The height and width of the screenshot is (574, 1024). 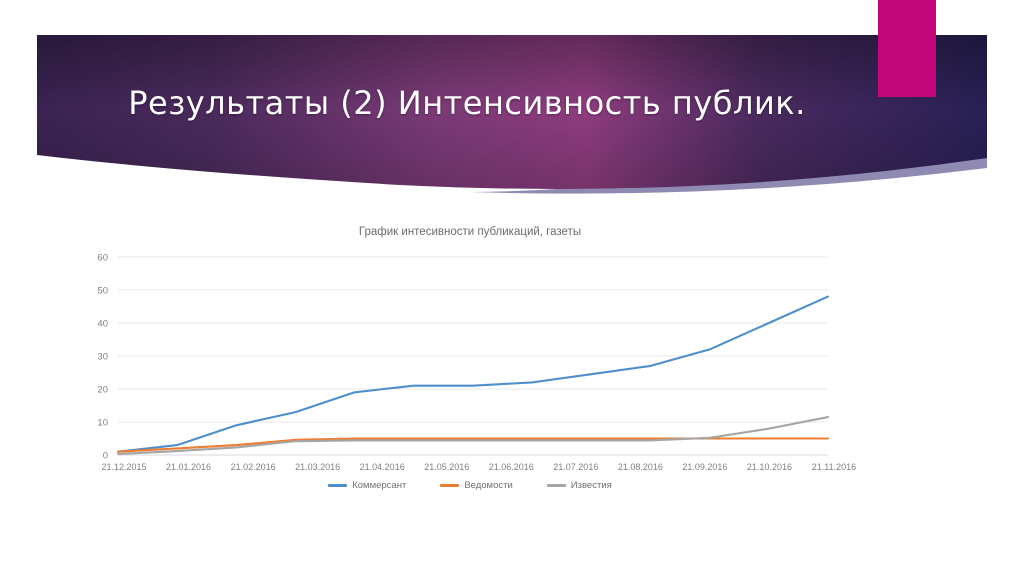 What do you see at coordinates (467, 103) in the screenshot?
I see `page-title: Результаты (2) Интенсивность публик.` at bounding box center [467, 103].